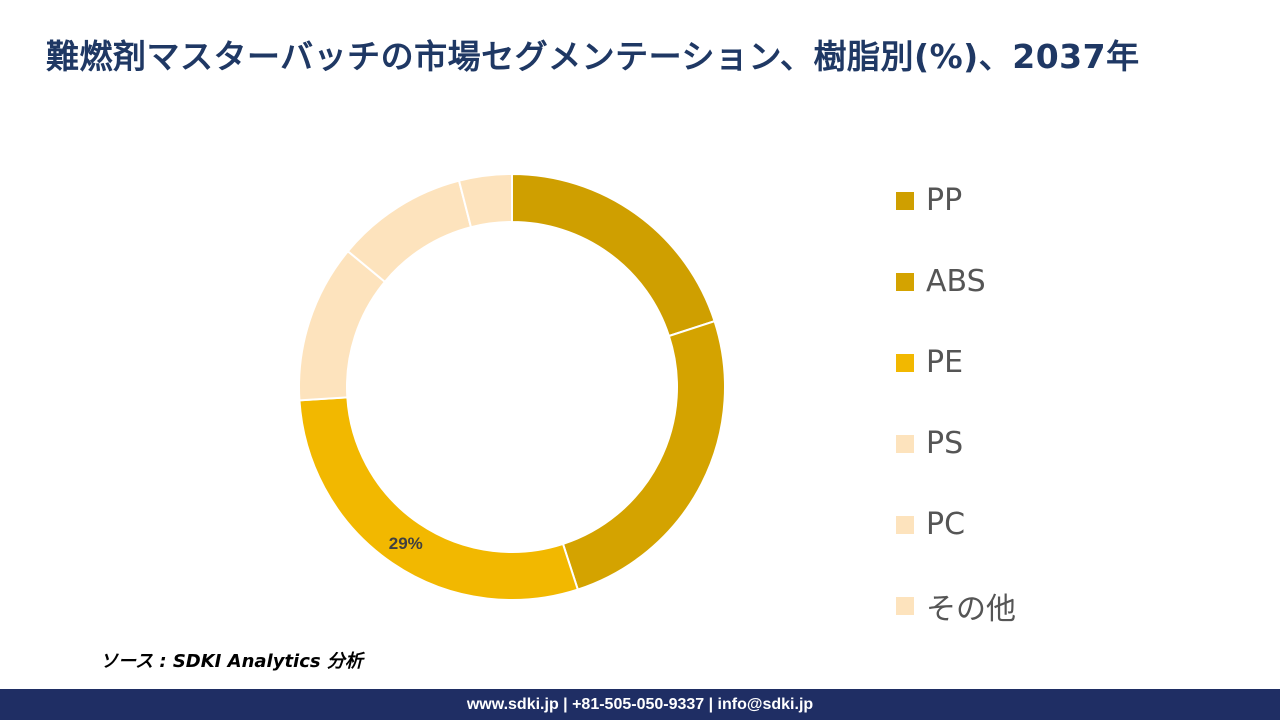  I want to click on legend-label: PS, so click(945, 443).